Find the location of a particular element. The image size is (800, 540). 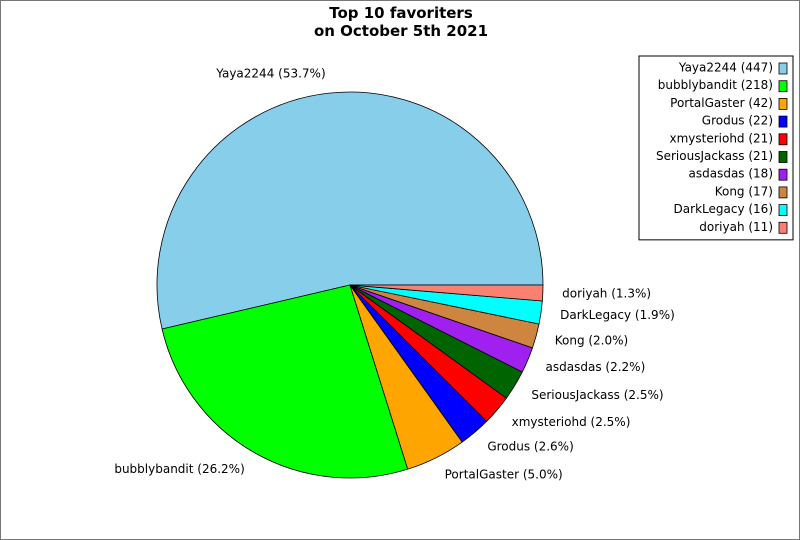

legend-label: SeriousJackass (21) is located at coordinates (714, 156).